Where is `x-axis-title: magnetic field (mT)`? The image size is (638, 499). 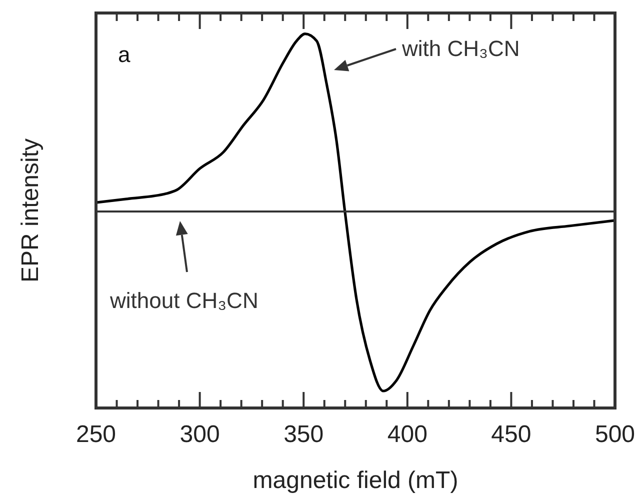
x-axis-title: magnetic field (mT) is located at coordinates (355, 480).